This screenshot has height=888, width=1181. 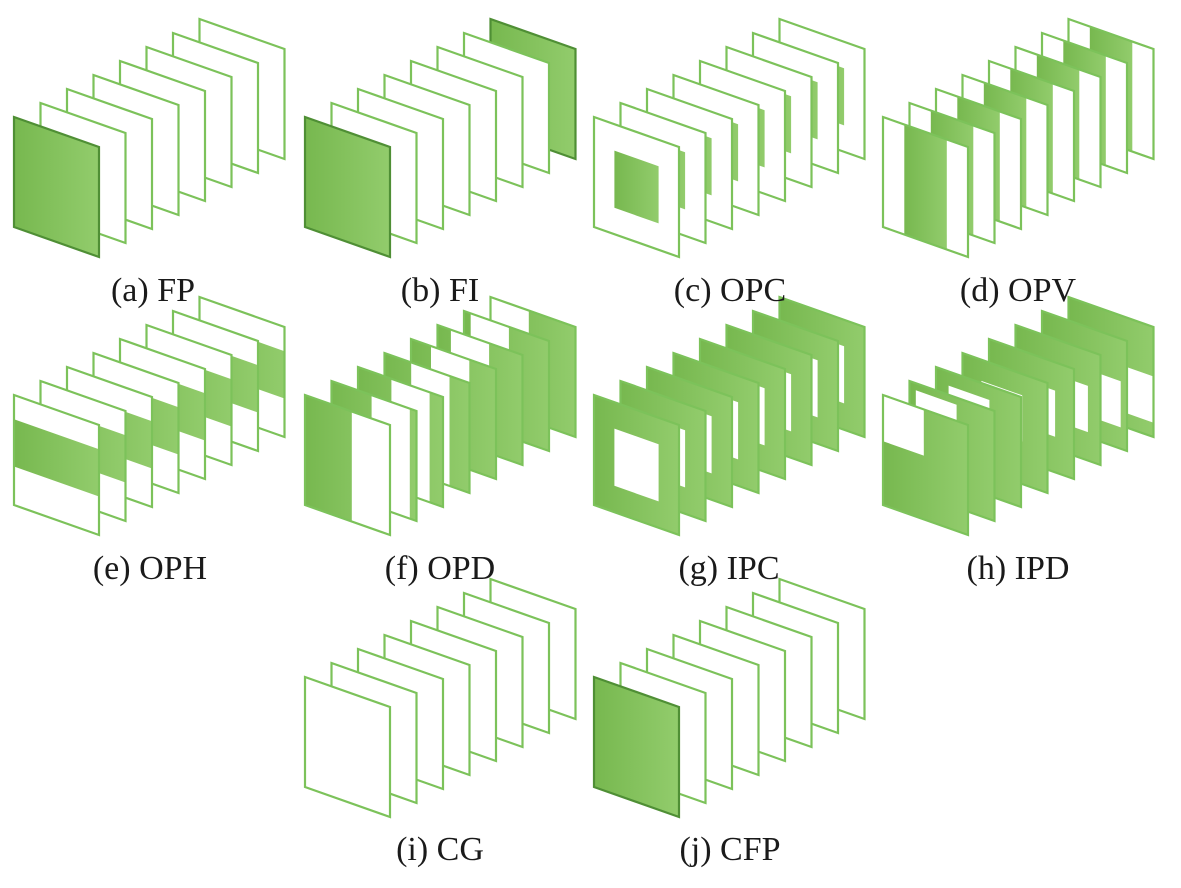 I want to click on caption-f: (f) OPD, so click(x=440, y=568).